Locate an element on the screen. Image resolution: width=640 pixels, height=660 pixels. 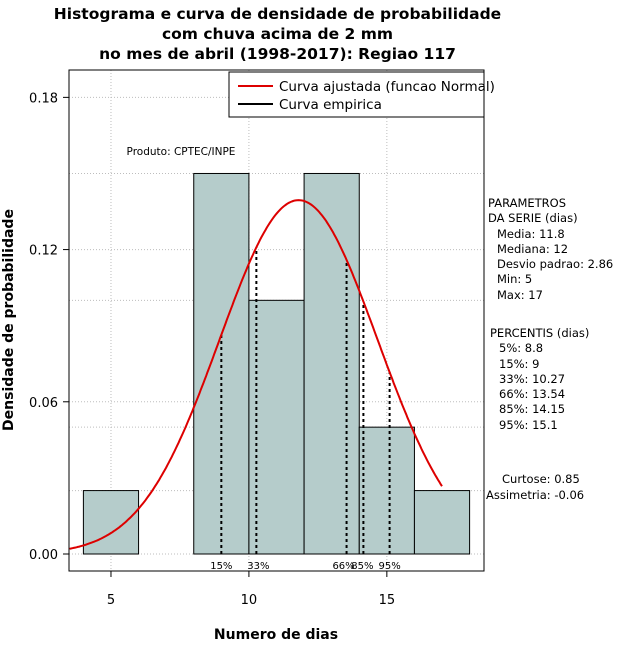
percentile-label: 85% is located at coordinates (362, 566).